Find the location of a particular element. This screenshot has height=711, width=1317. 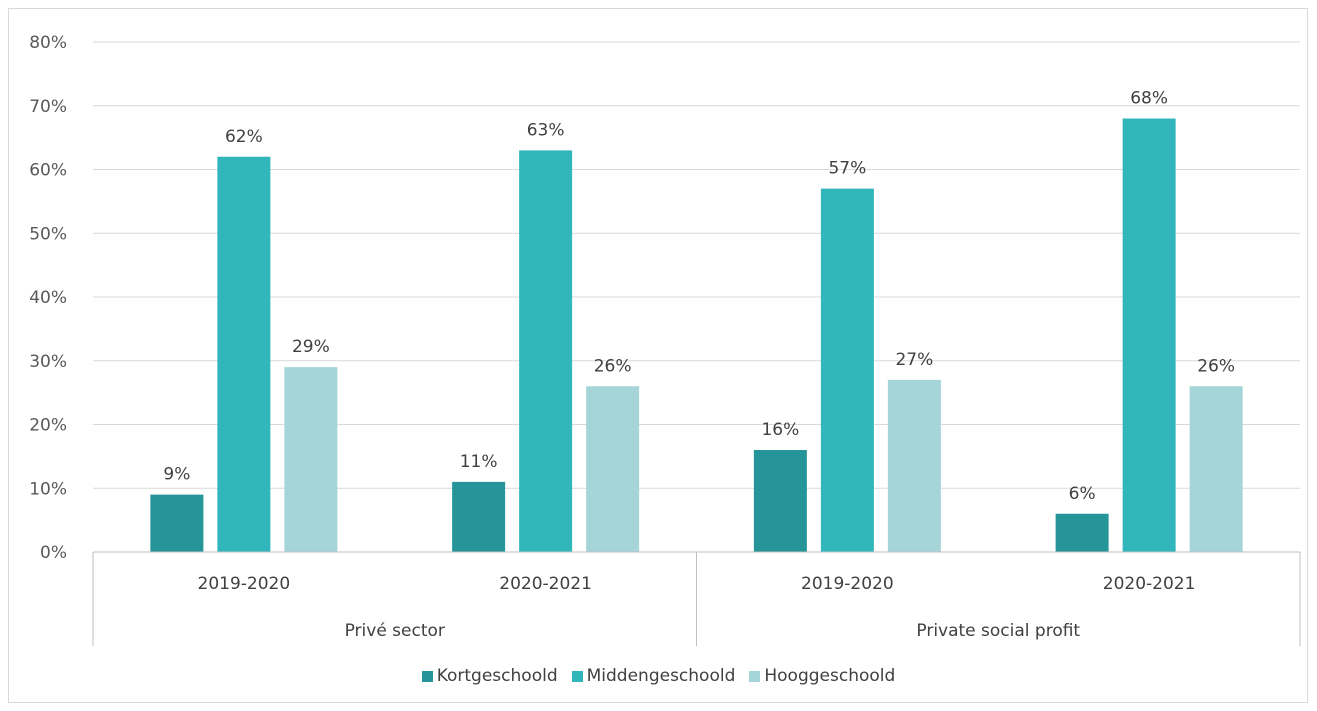

y-tick-label: 80% is located at coordinates (48, 43).